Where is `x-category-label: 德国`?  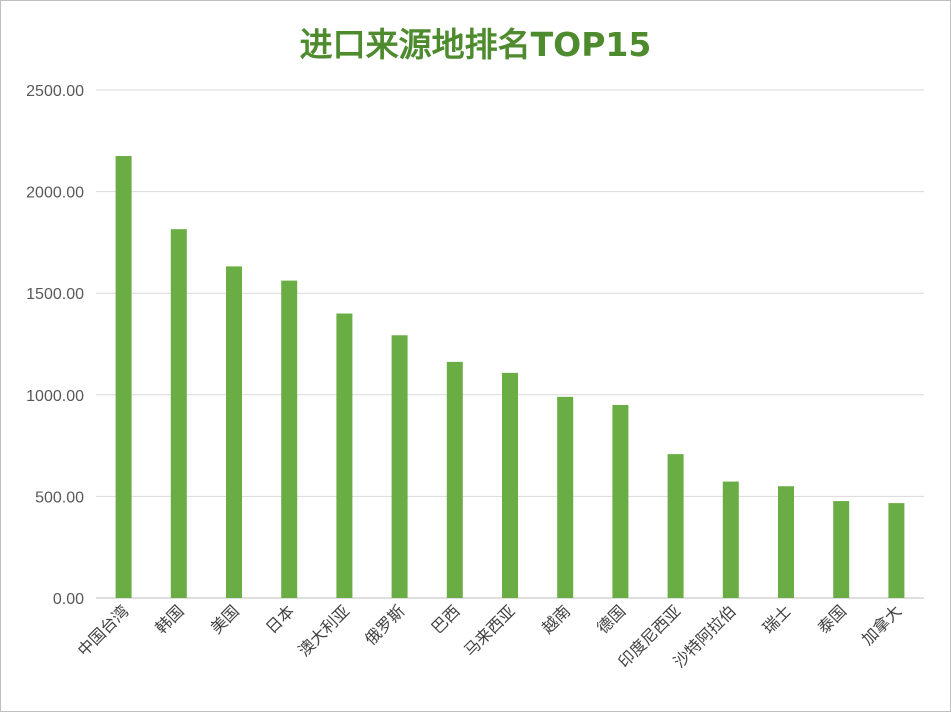
x-category-label: 德国 is located at coordinates (611, 619).